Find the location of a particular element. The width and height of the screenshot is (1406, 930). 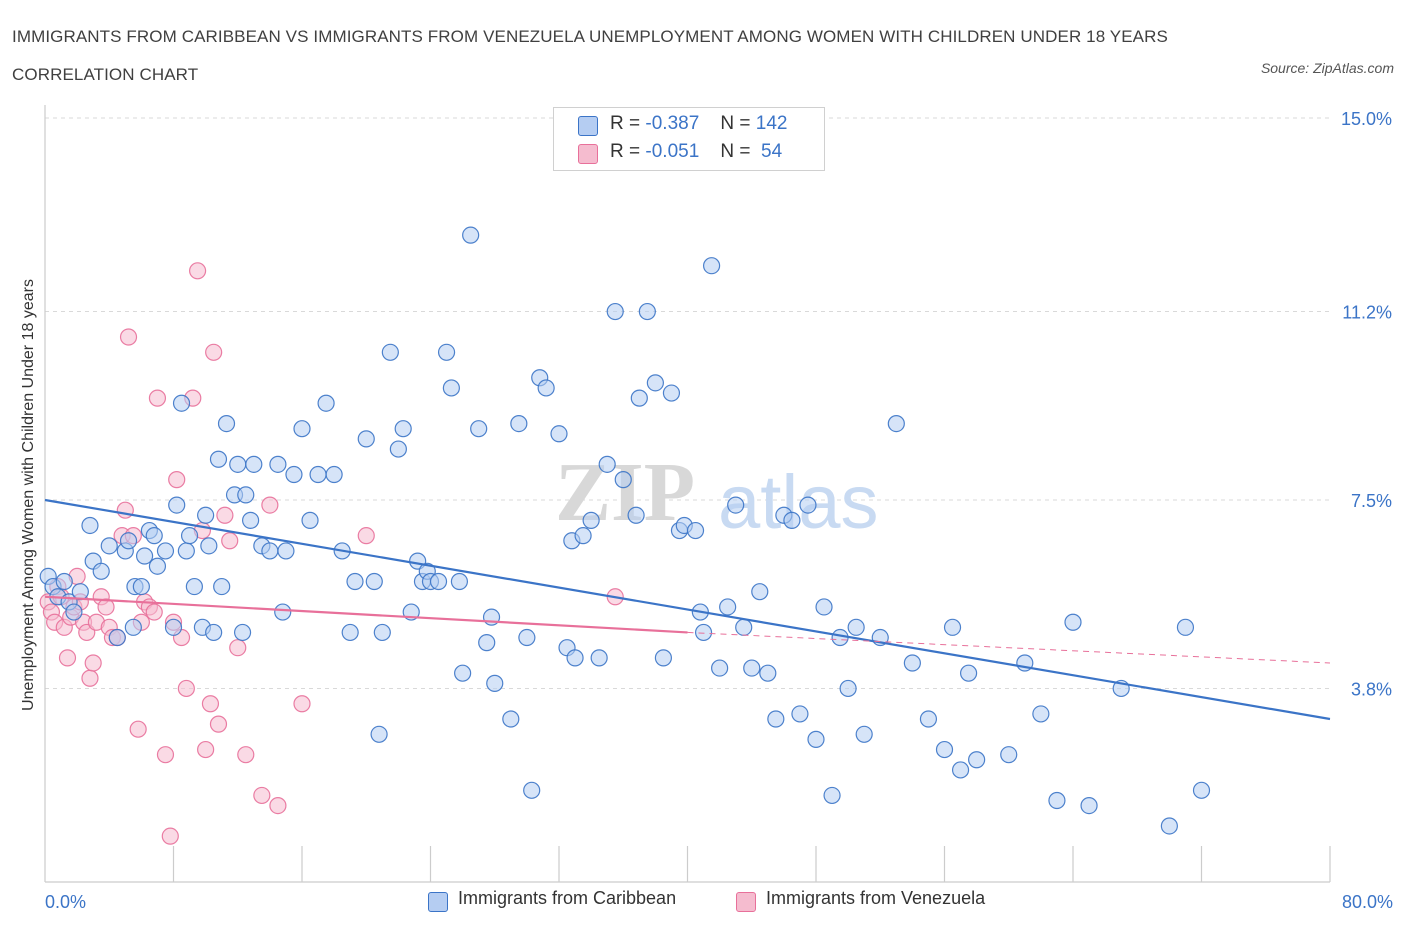

legend-label-venezuela: Immigrants from Venezuela is located at coordinates (876, 898).